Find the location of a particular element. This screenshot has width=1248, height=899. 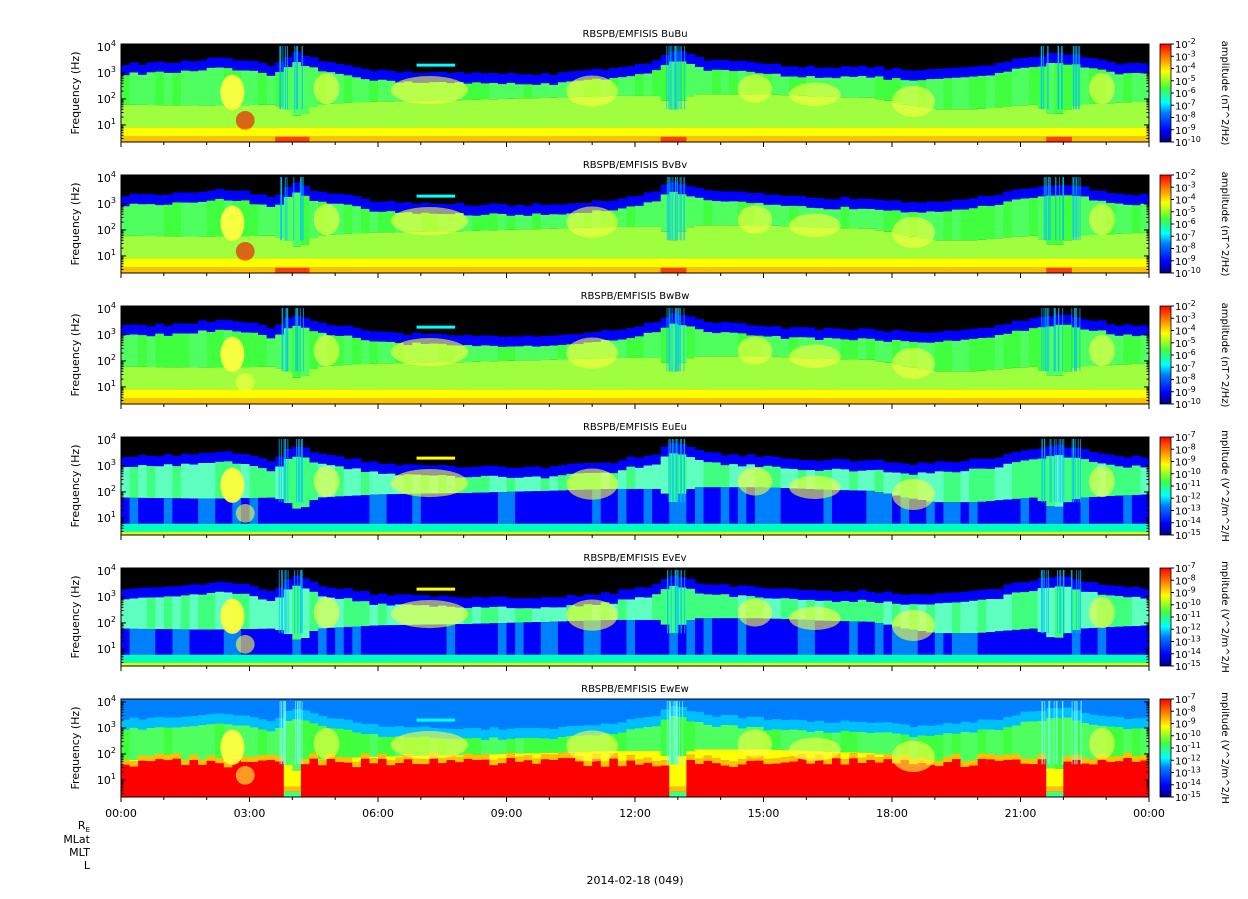

colorbar-tick-label: 10-2 is located at coordinates (1185, 306).